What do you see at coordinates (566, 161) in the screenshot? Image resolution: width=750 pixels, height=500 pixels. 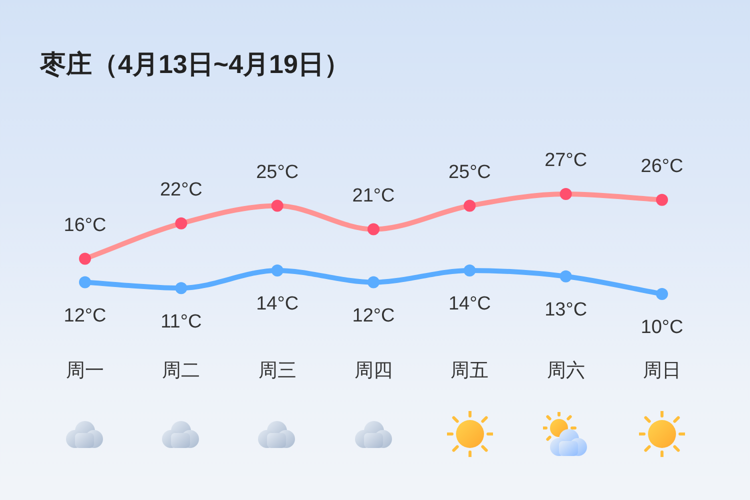 I see `data-label: 27°C` at bounding box center [566, 161].